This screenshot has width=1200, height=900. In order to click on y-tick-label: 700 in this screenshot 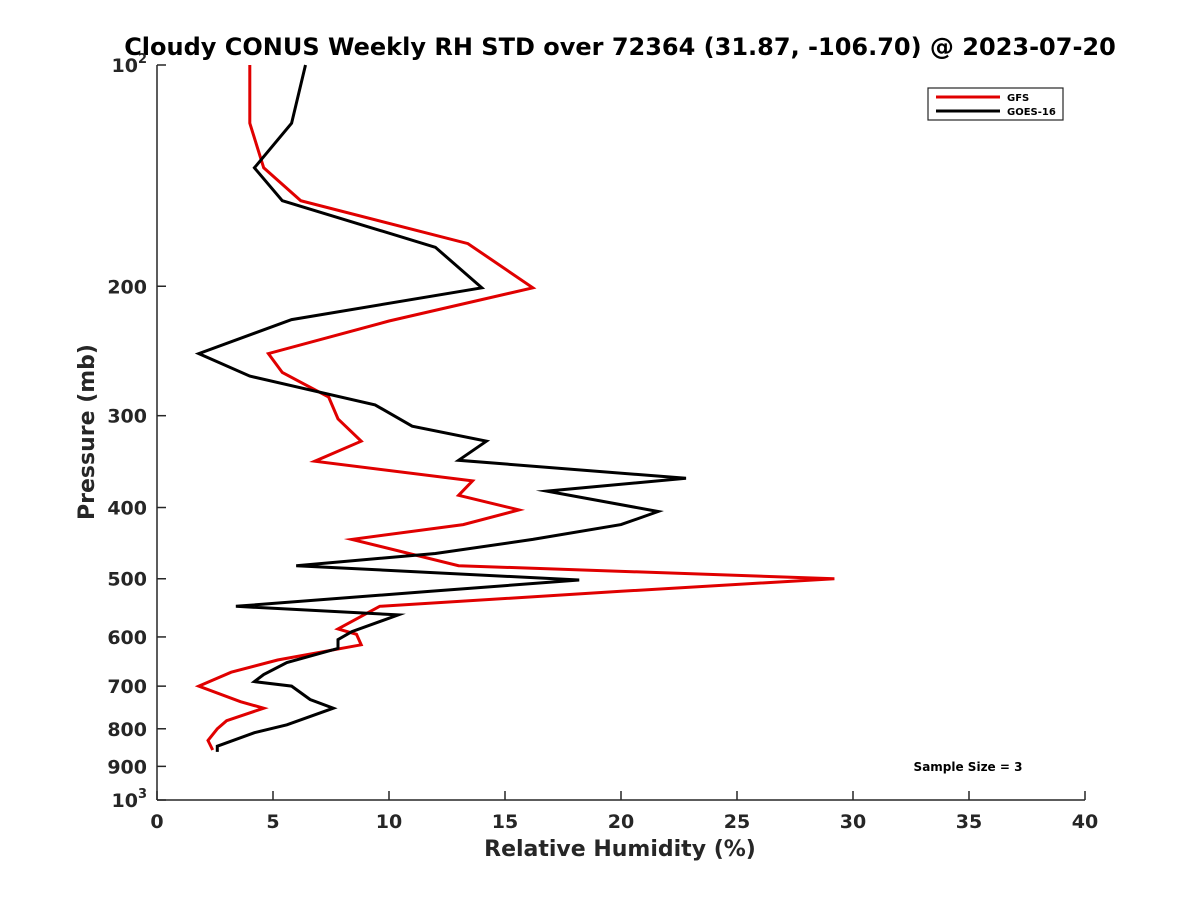, I will do `click(127, 687)`.